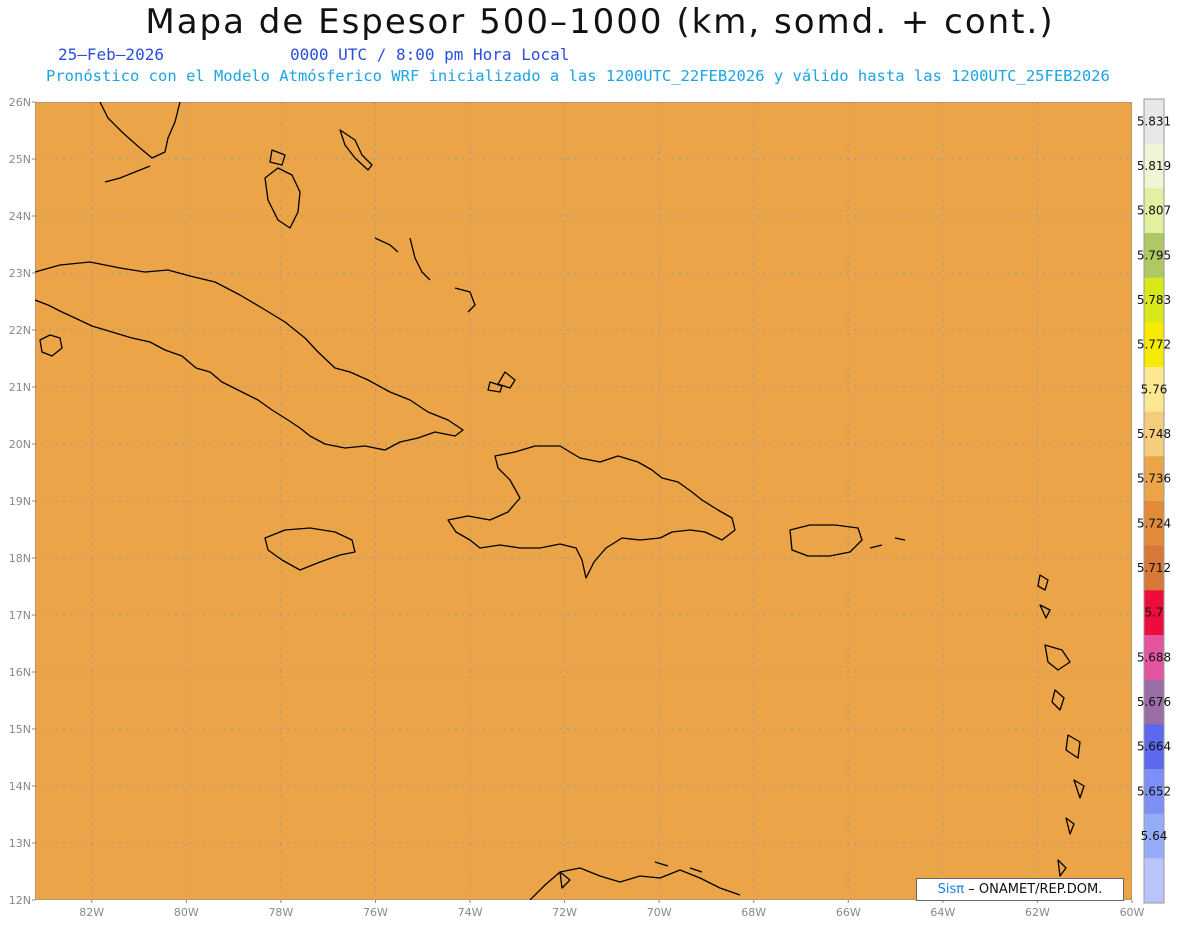 The image size is (1200, 927). I want to click on lat-tick-label: 16N, so click(20, 672).